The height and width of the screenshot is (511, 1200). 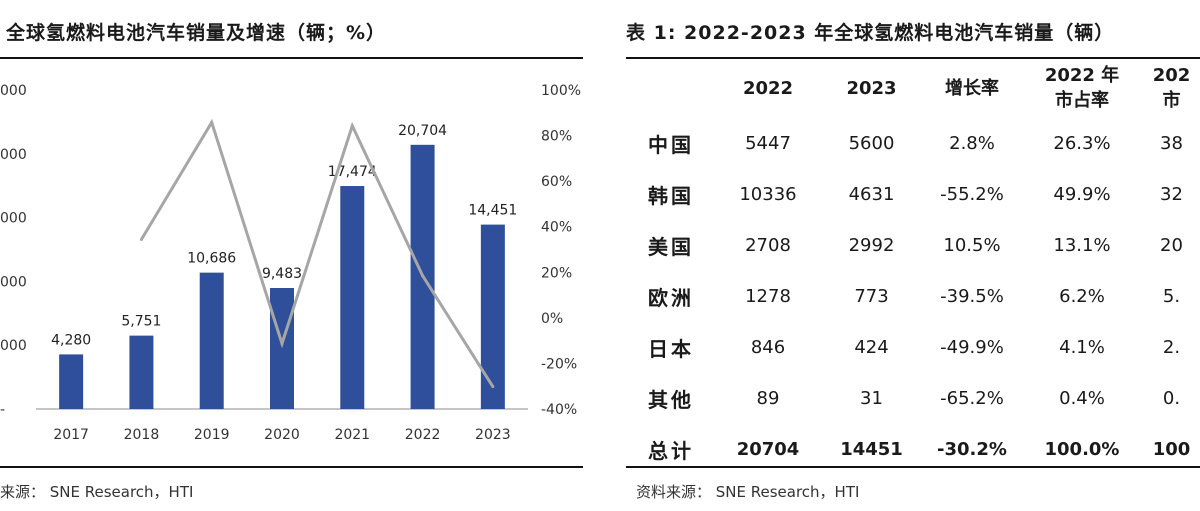 What do you see at coordinates (768, 296) in the screenshot?
I see `table-cell: 1278` at bounding box center [768, 296].